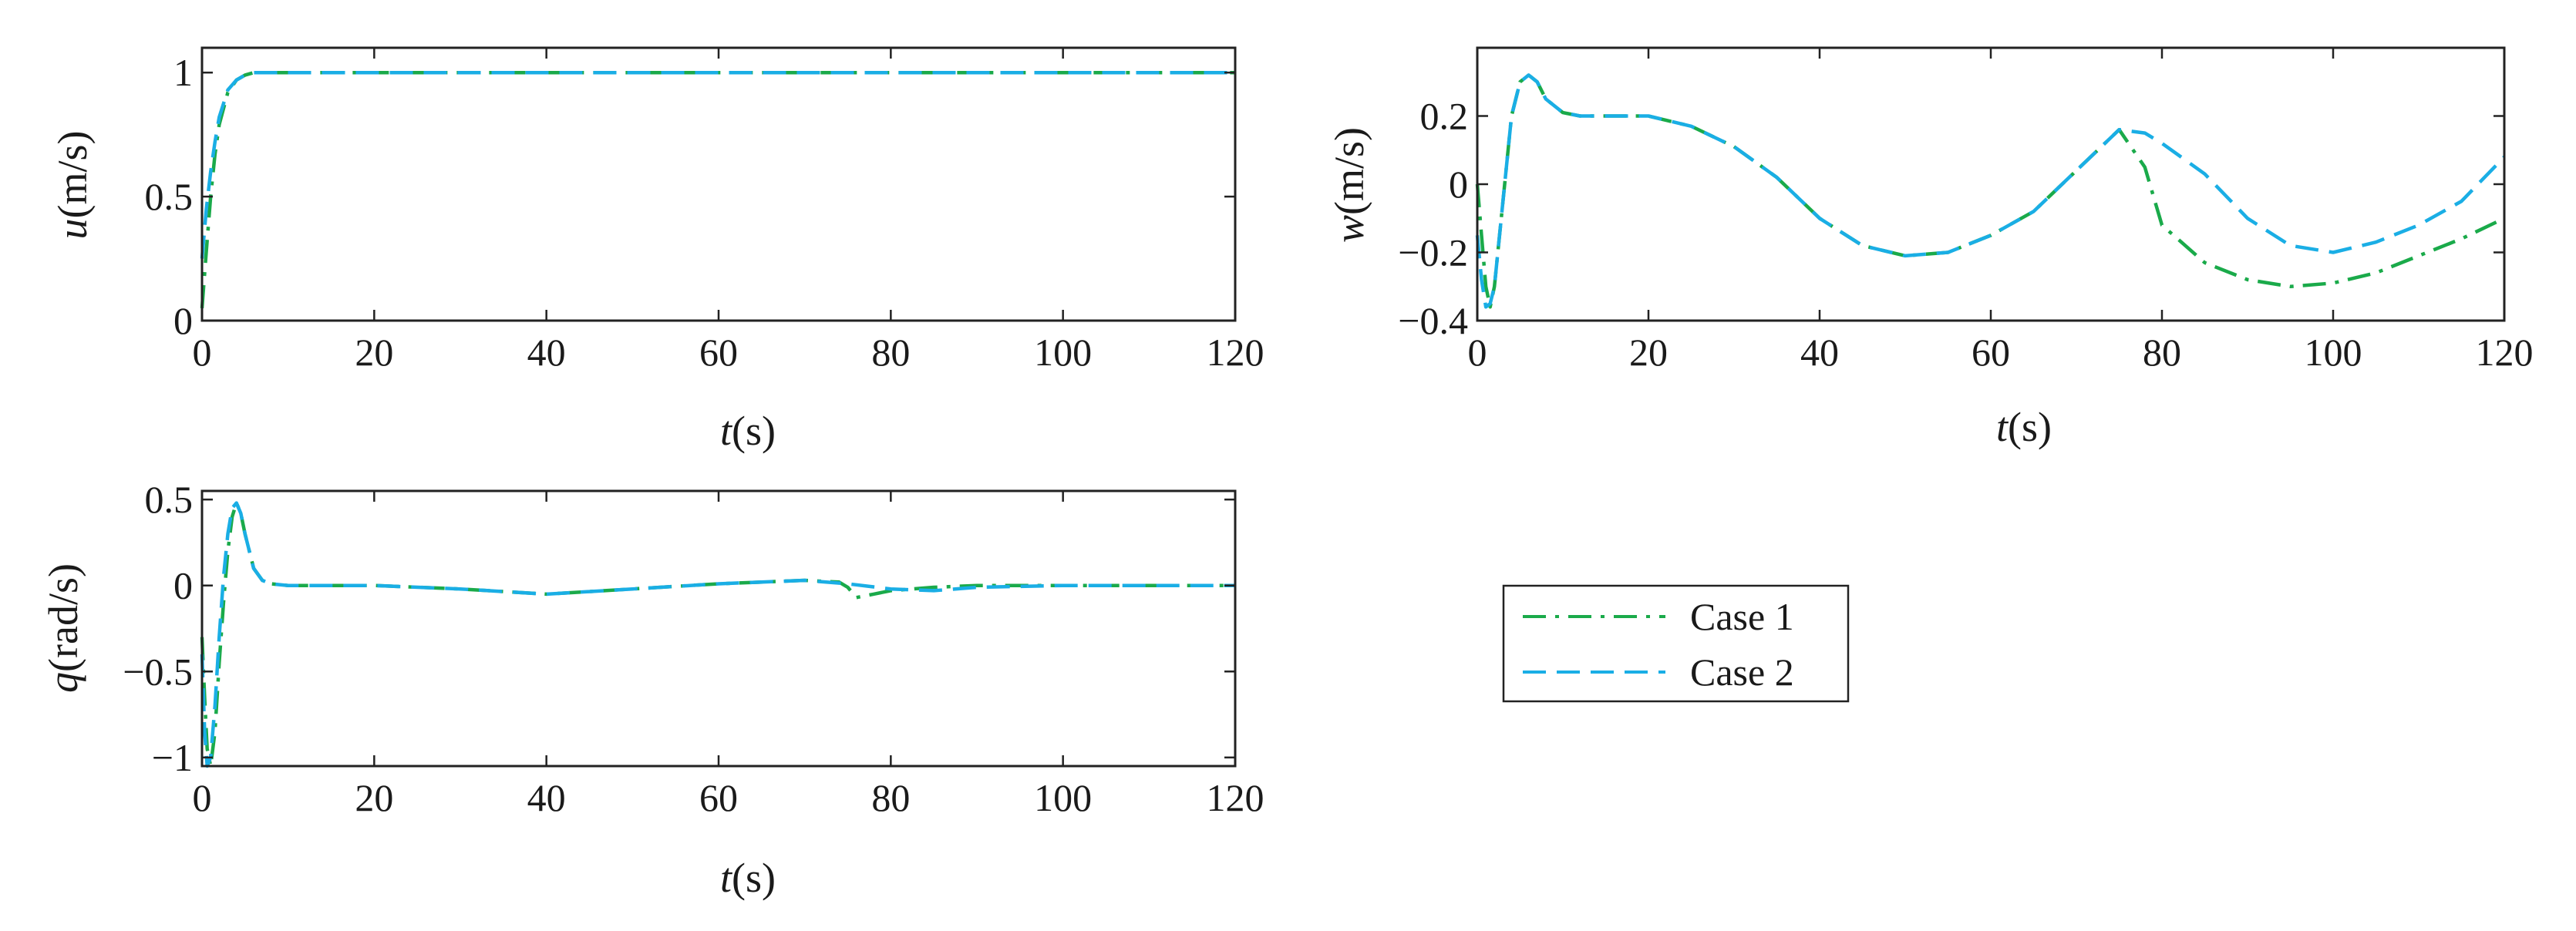  I want to click on series-group-u, so click(717, 189).